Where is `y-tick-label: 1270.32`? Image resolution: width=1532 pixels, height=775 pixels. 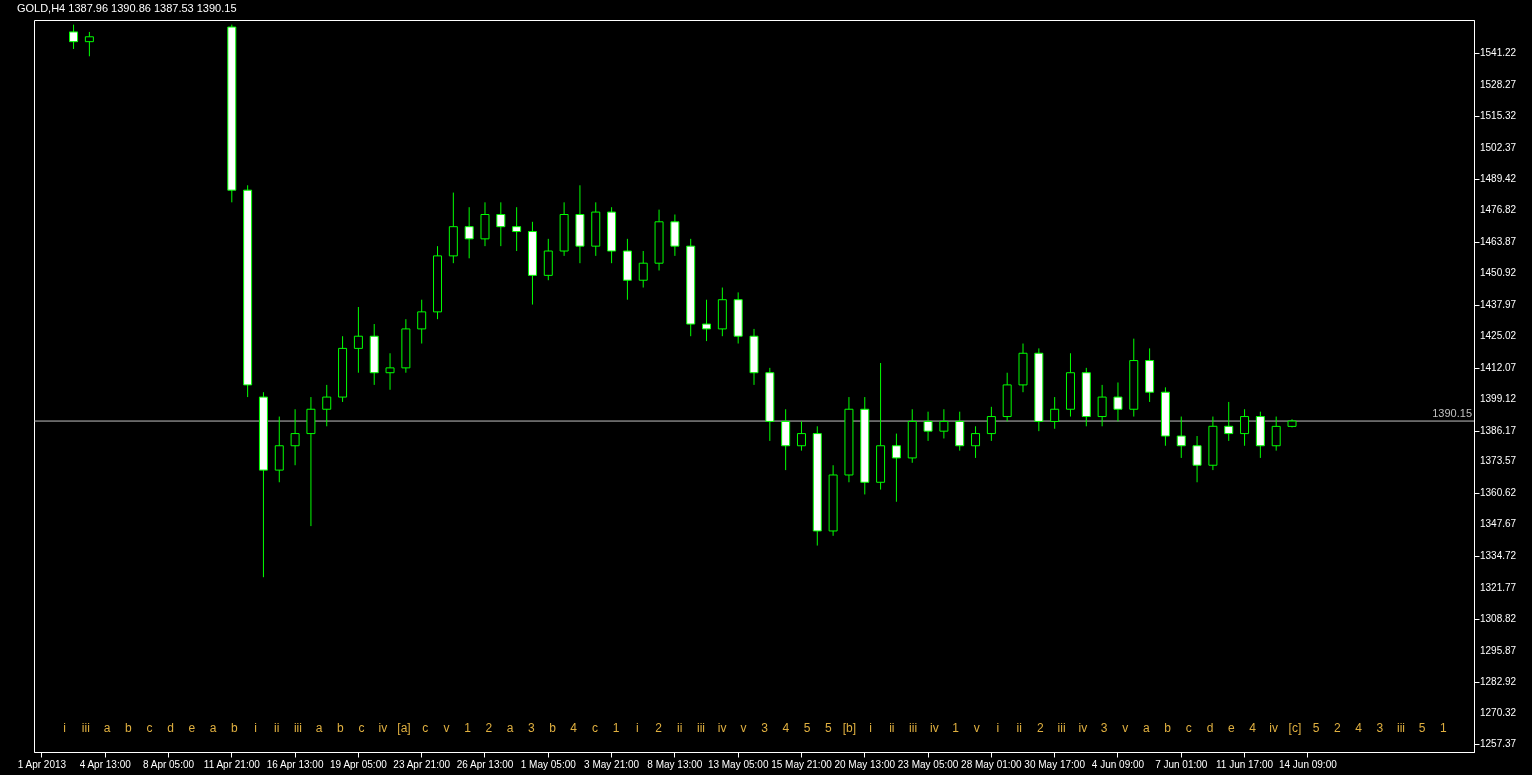
y-tick-label: 1270.32 is located at coordinates (1498, 712).